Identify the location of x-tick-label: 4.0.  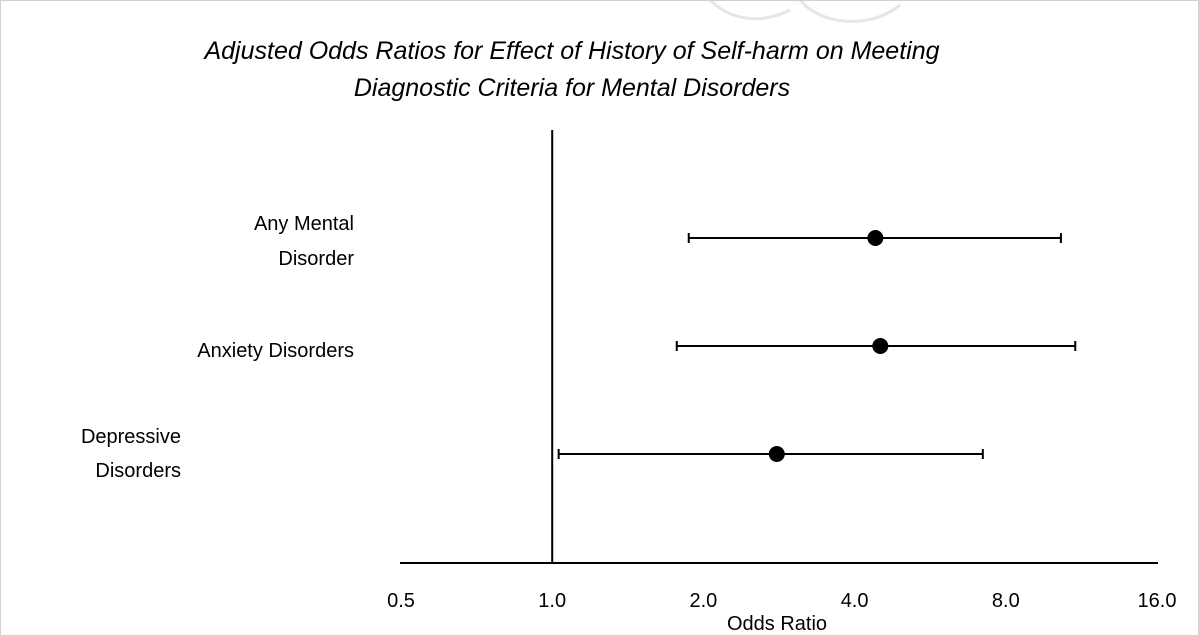
(855, 601).